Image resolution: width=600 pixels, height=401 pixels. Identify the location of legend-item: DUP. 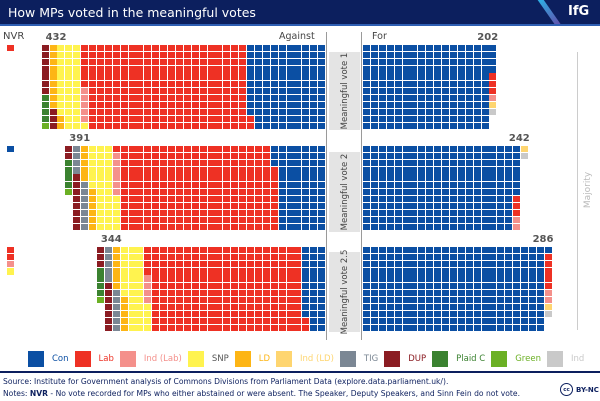
(405, 359).